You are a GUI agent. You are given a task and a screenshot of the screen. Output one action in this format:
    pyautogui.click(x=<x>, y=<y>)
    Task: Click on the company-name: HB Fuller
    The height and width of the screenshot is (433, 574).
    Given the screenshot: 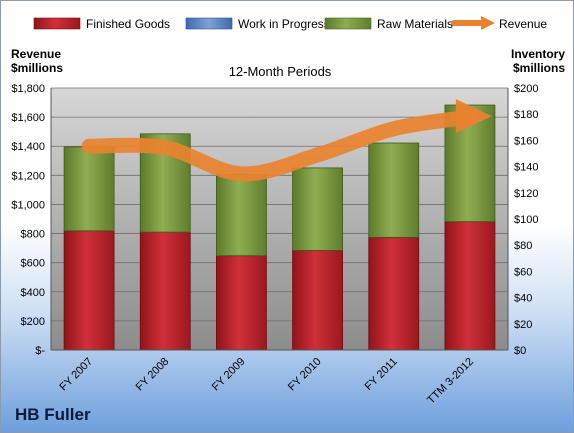 What is the action you would take?
    pyautogui.click(x=53, y=414)
    